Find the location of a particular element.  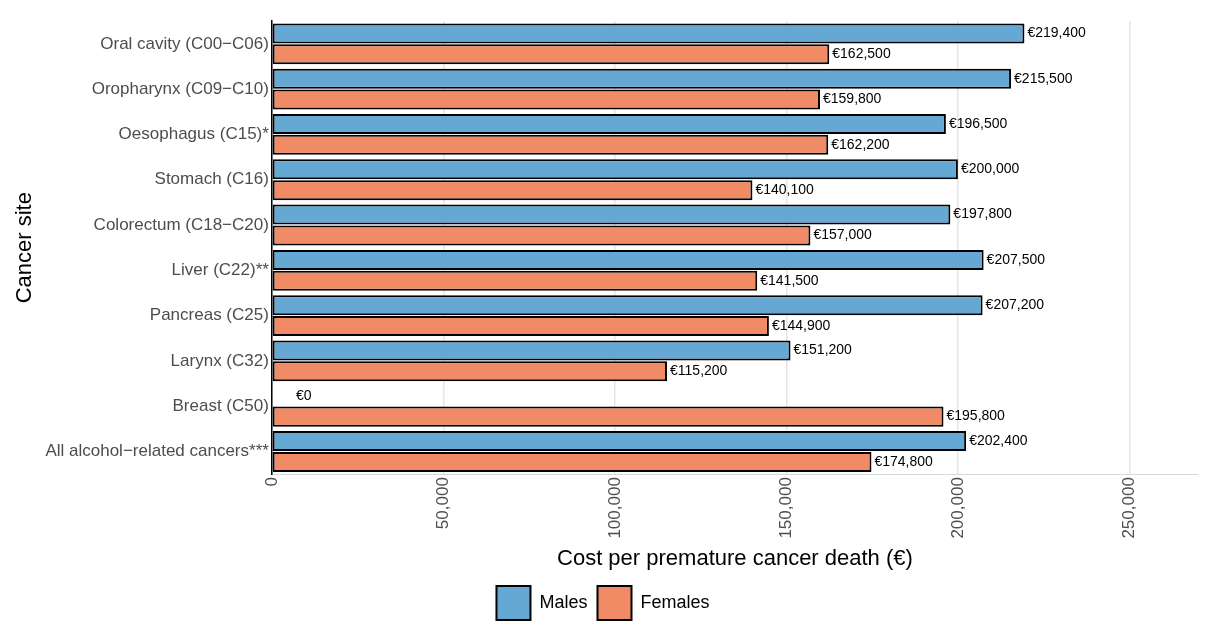

y-tick-label: Oral cavity (C00−C06) is located at coordinates (184, 43).